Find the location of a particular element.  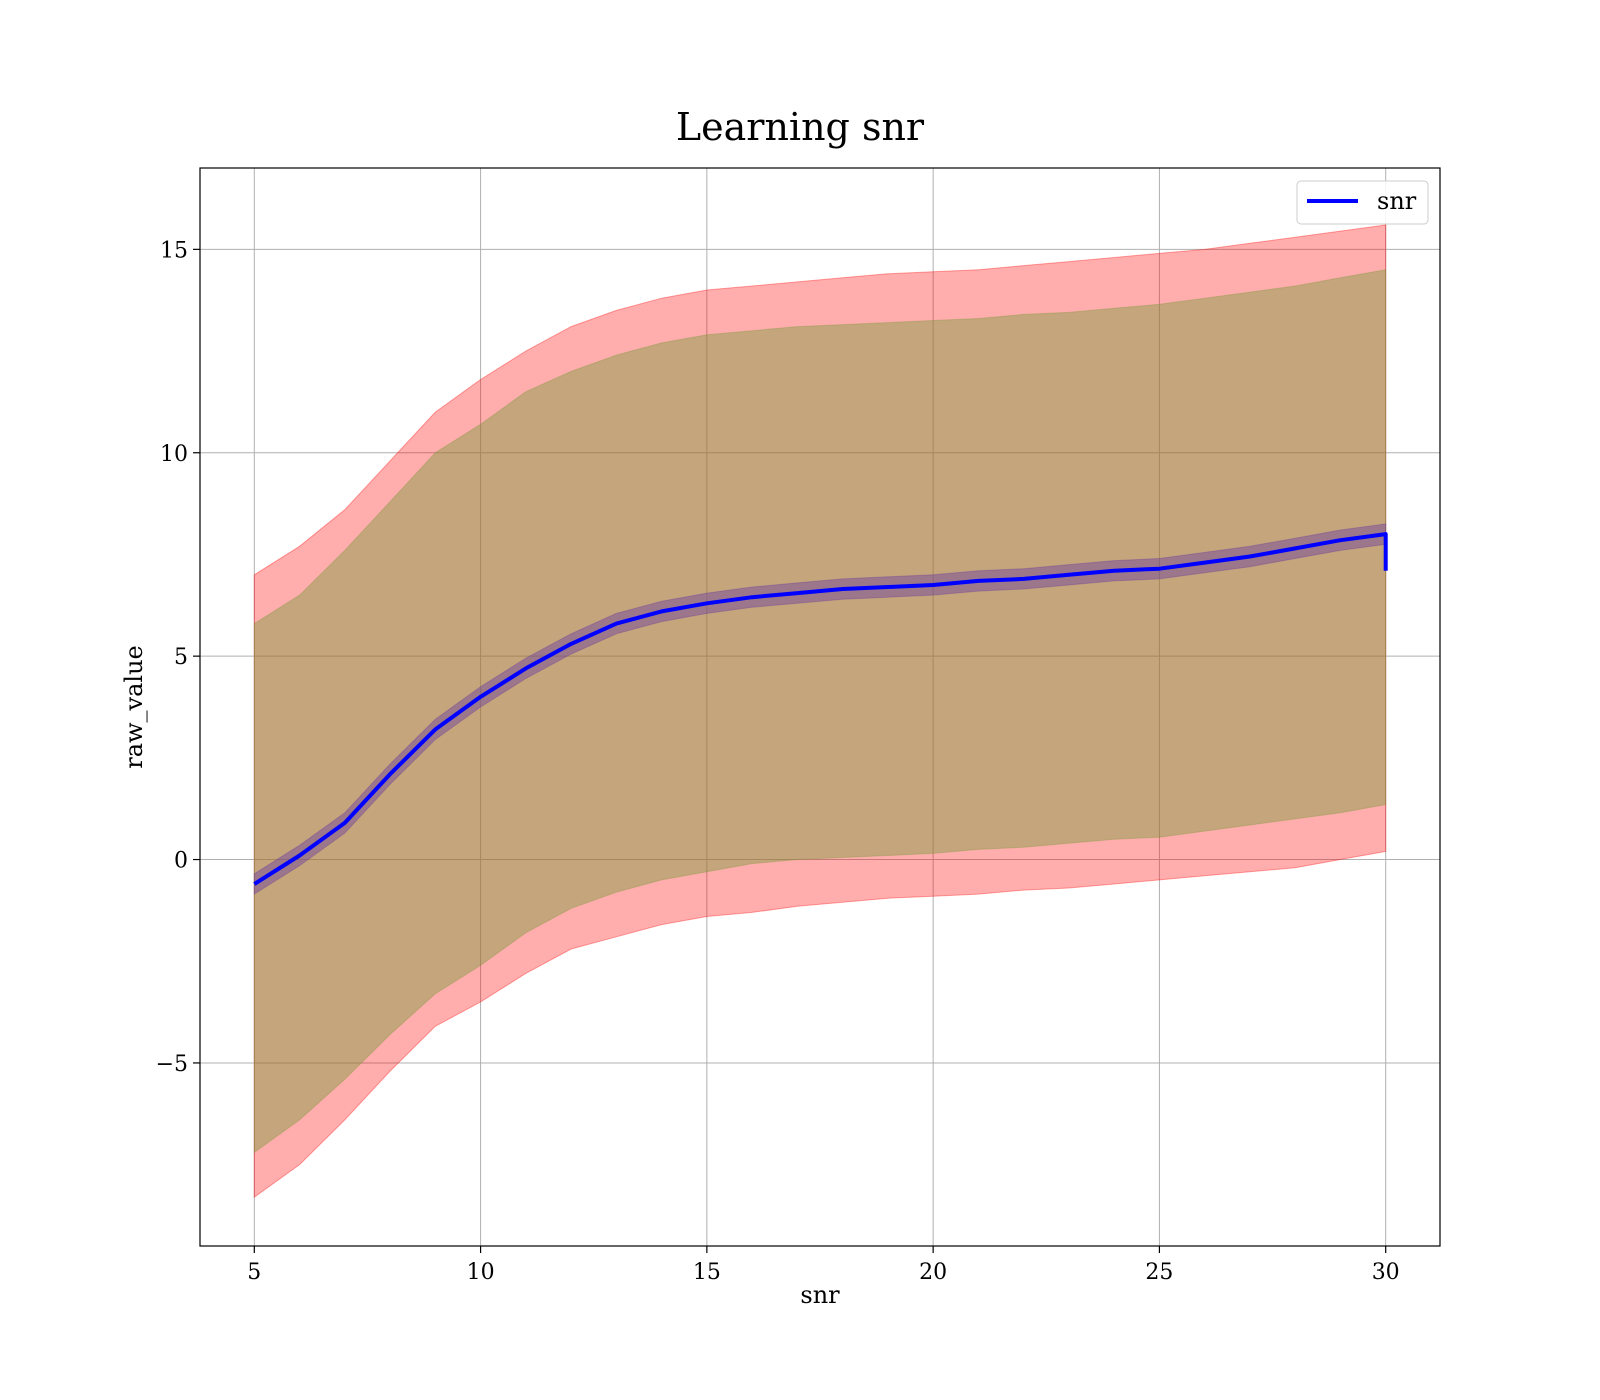

x-tick-label-2: 15 is located at coordinates (707, 1272).